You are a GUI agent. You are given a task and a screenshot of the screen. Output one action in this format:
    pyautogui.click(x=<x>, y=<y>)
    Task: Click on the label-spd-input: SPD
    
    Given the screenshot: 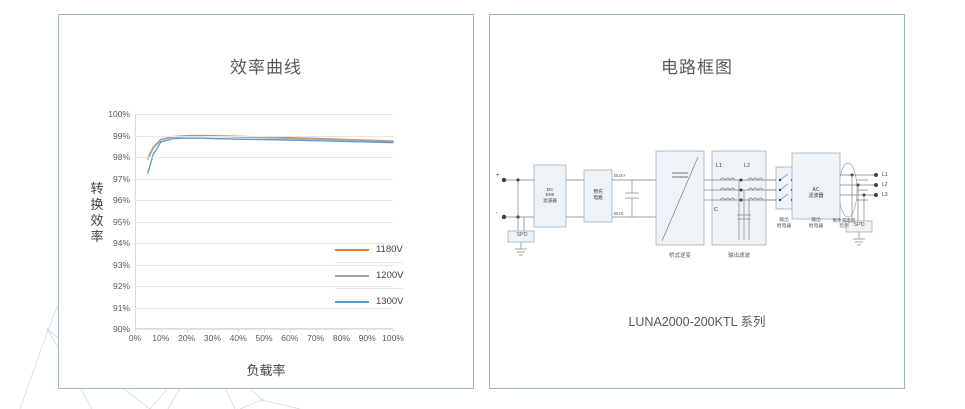 What is the action you would take?
    pyautogui.click(x=522, y=235)
    